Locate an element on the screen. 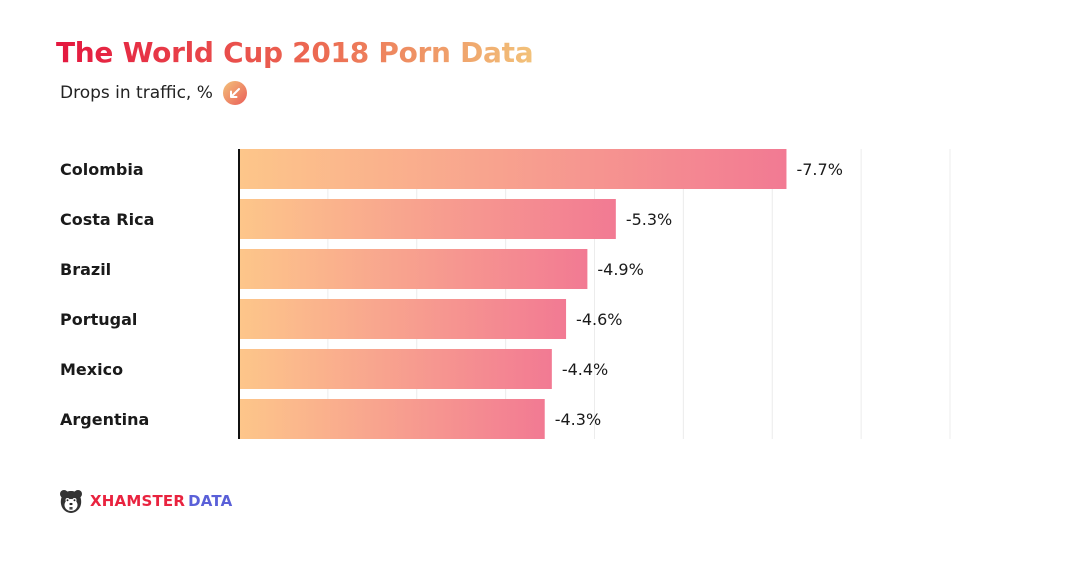 Image resolution: width=1080 pixels, height=567 pixels. bar-colombia is located at coordinates (513, 169).